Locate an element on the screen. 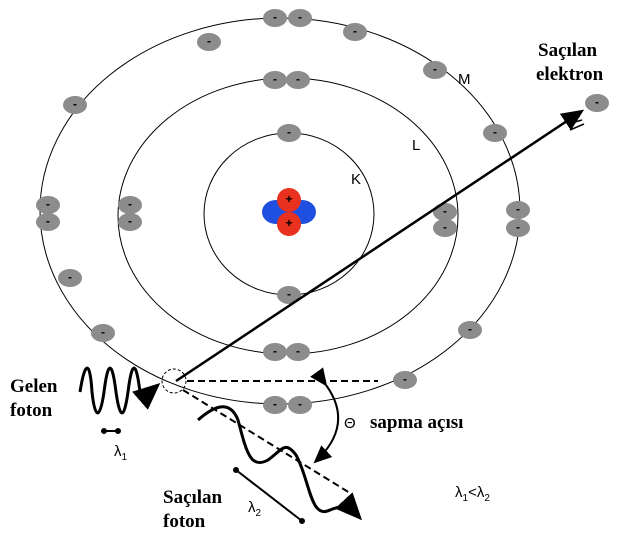 Image resolution: width=628 pixels, height=537 pixels. electron-trail is located at coordinates (575, 123).